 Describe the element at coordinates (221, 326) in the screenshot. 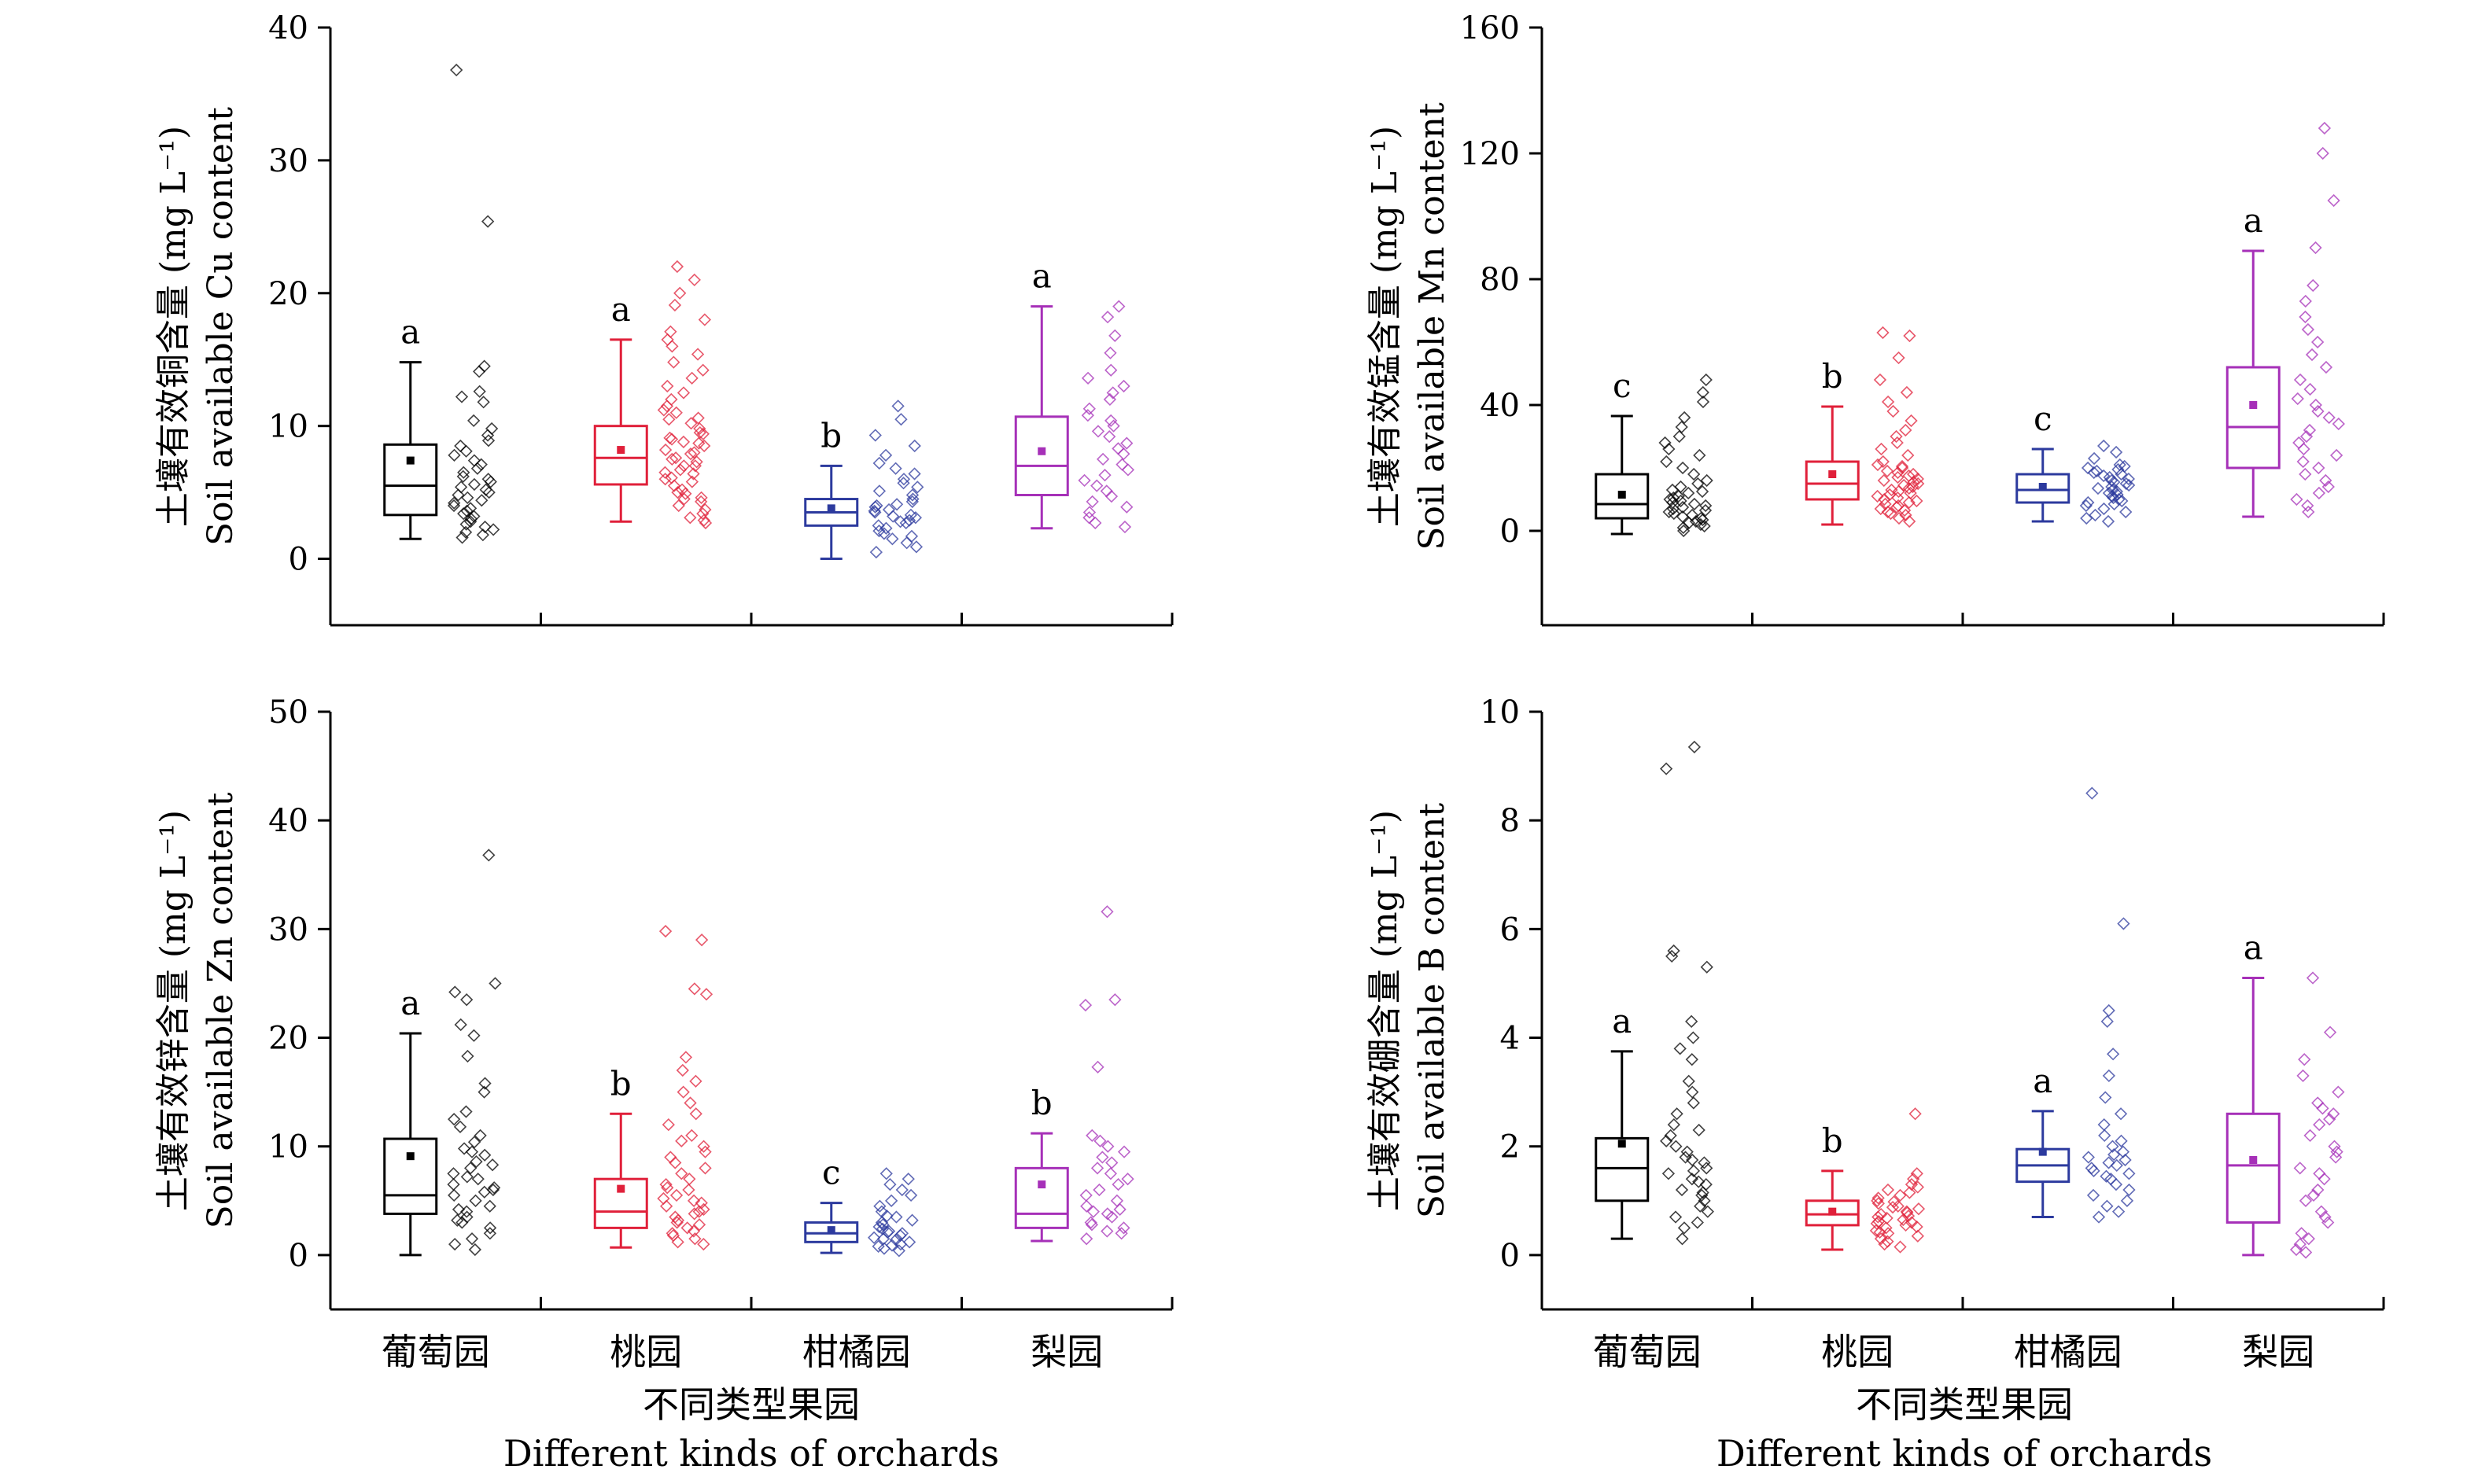

I see `y-axis-title-en: Soil available Cu content` at that location.